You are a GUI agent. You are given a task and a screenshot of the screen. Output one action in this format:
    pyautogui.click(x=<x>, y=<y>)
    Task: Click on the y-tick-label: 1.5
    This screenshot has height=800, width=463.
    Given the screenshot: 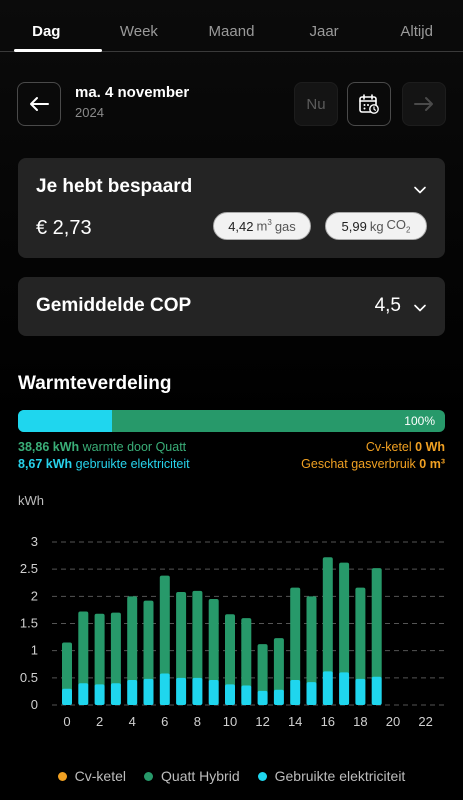 What is the action you would take?
    pyautogui.click(x=29, y=623)
    